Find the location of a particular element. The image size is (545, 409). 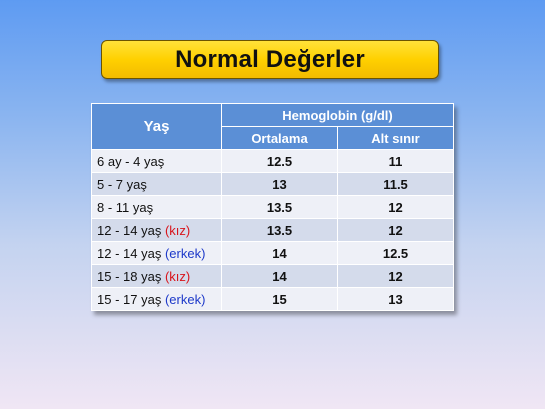

lower-limit-cell: 12.5 is located at coordinates (395, 253).